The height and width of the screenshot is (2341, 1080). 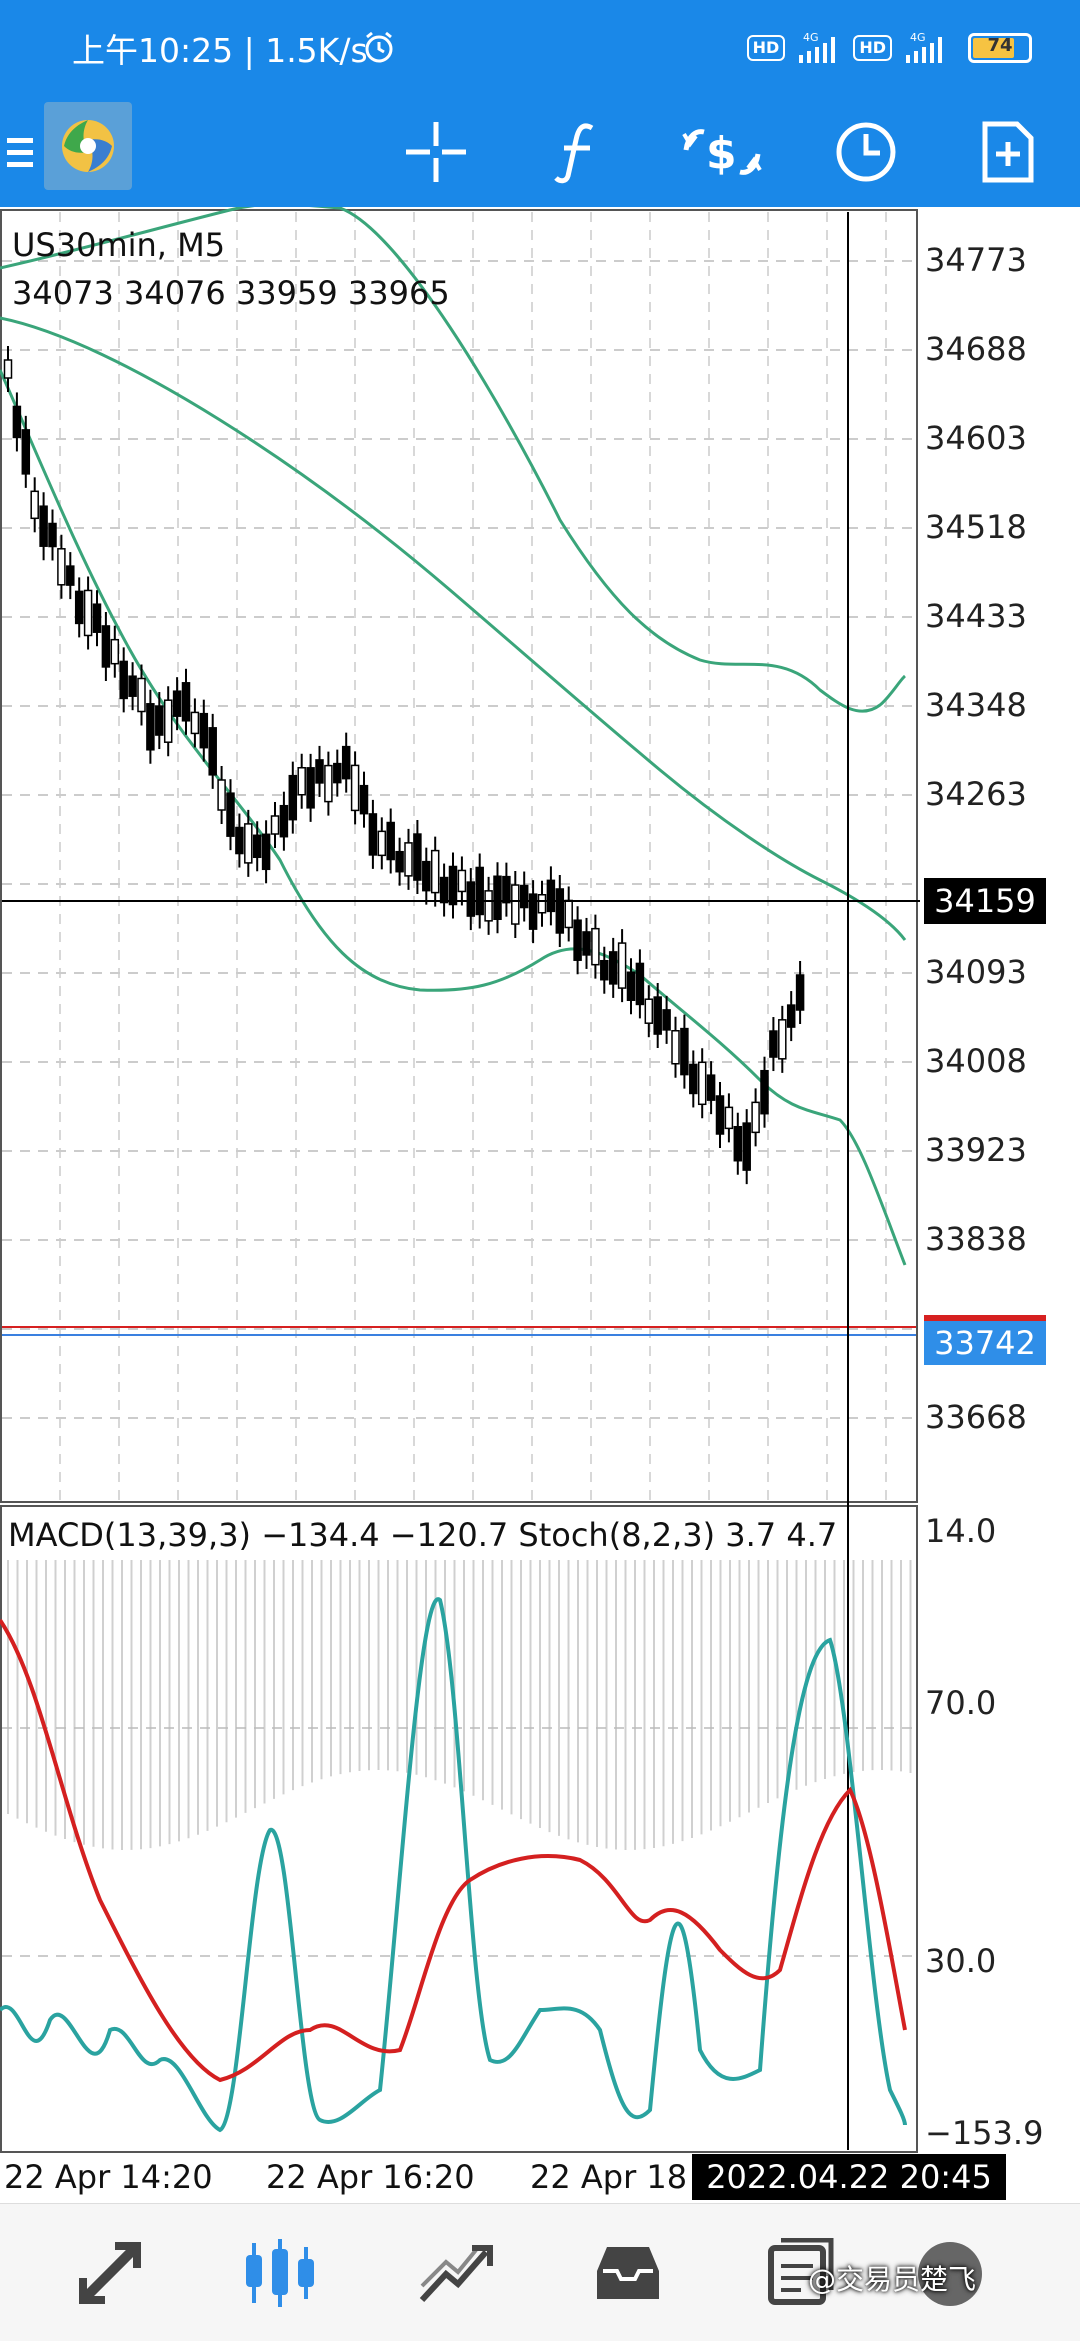 I want to click on battery-icon: 74, so click(x=1000, y=48).